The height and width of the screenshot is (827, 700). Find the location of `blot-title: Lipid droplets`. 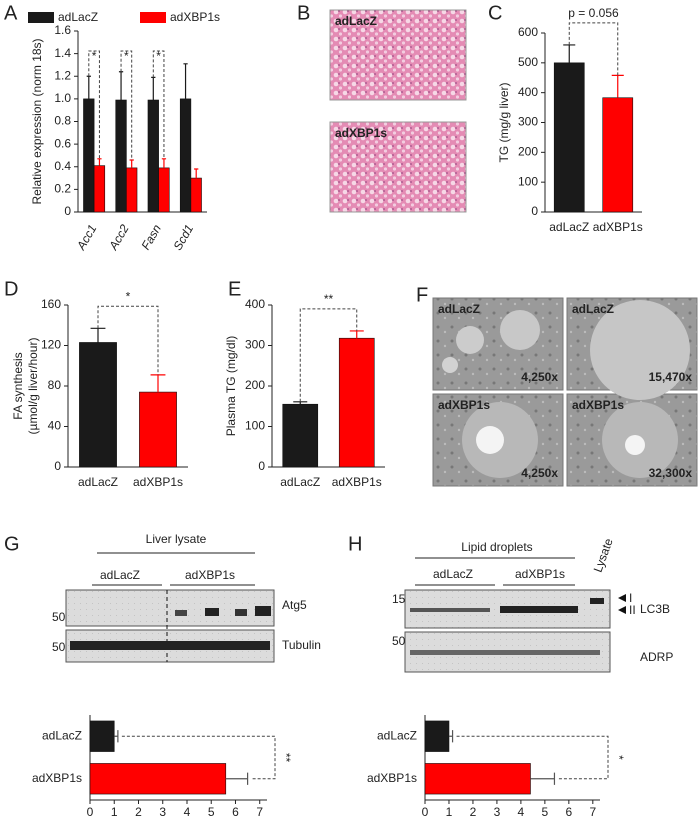

blot-title: Lipid droplets is located at coordinates (496, 547).